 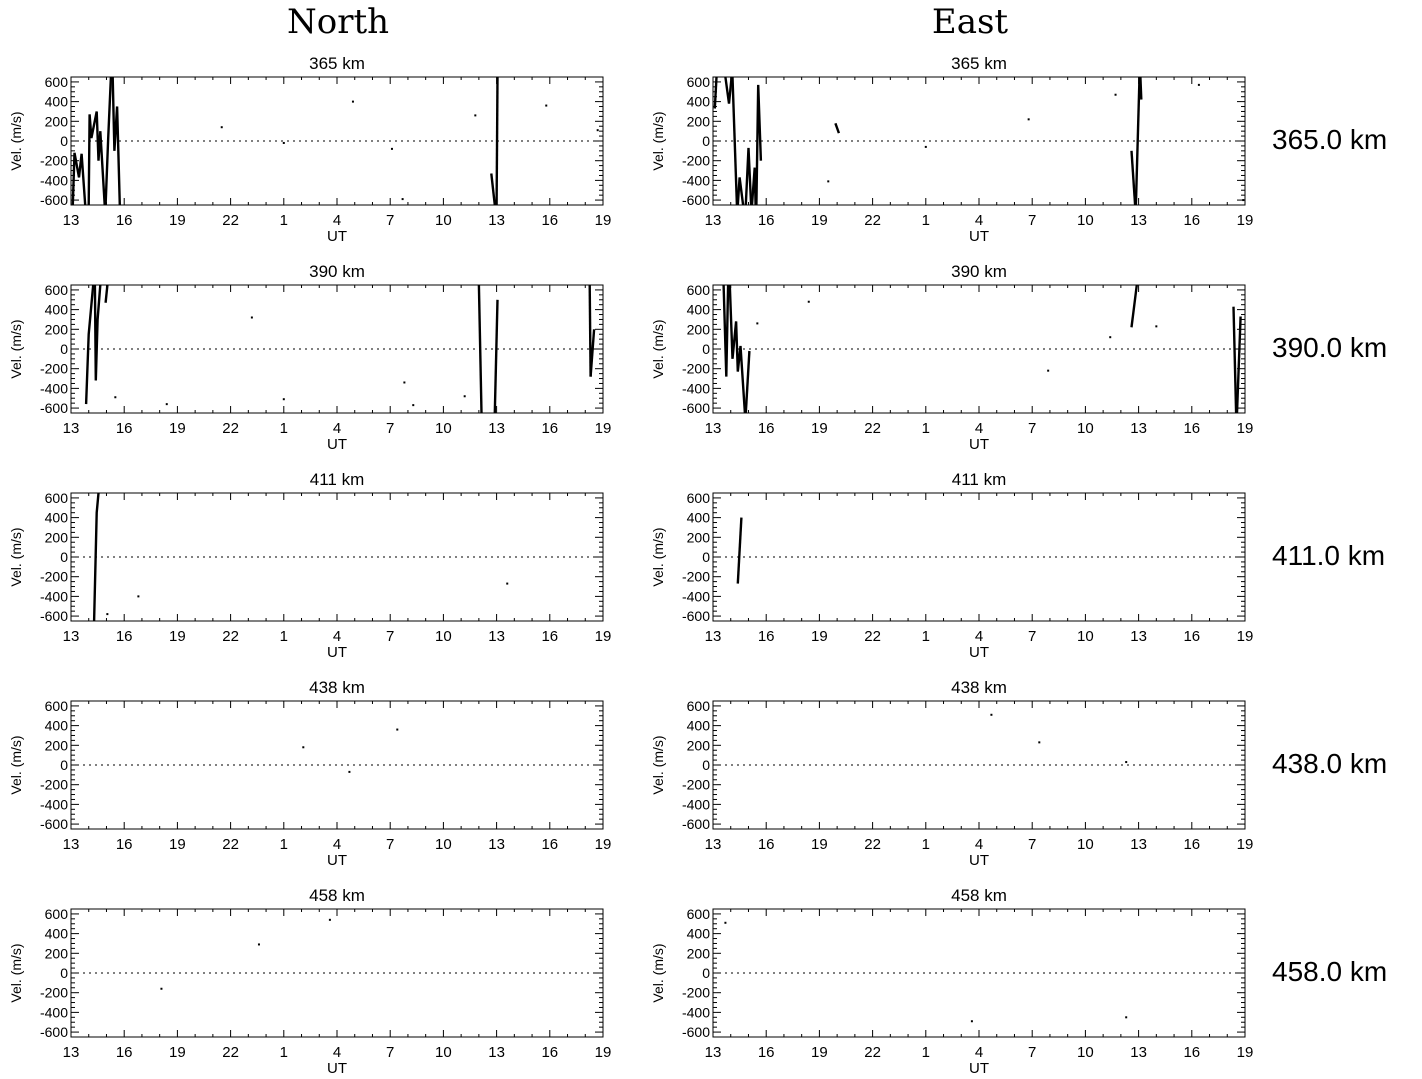 I want to click on panel-north-0-xtick-label: 10, so click(x=443, y=220).